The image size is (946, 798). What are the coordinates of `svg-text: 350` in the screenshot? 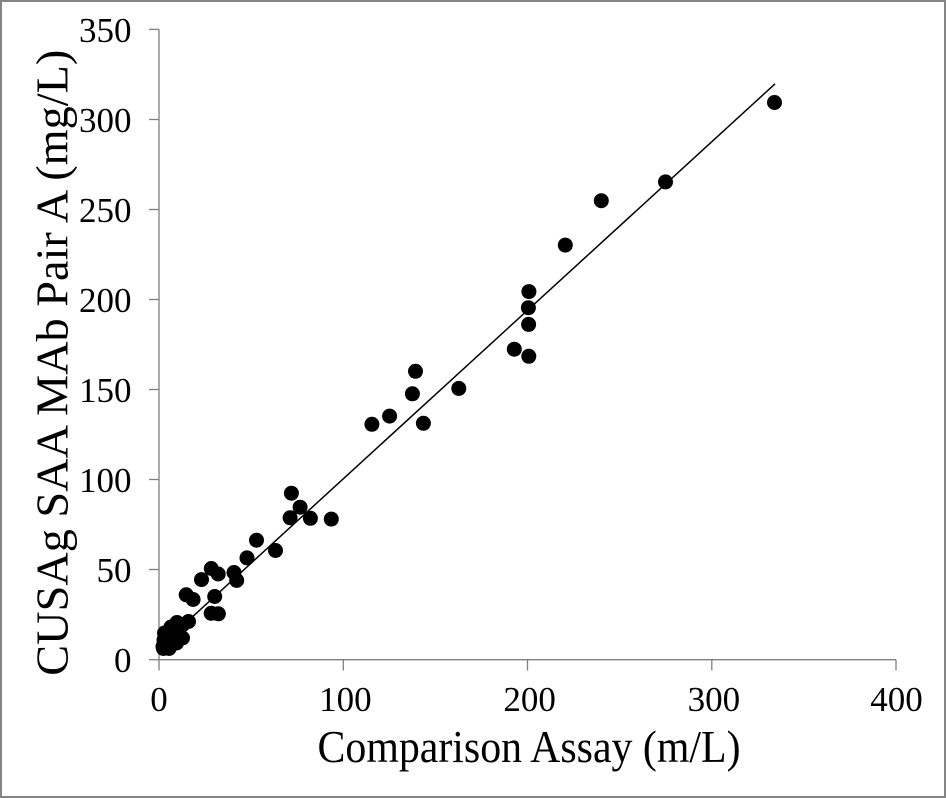 It's located at (105, 30).